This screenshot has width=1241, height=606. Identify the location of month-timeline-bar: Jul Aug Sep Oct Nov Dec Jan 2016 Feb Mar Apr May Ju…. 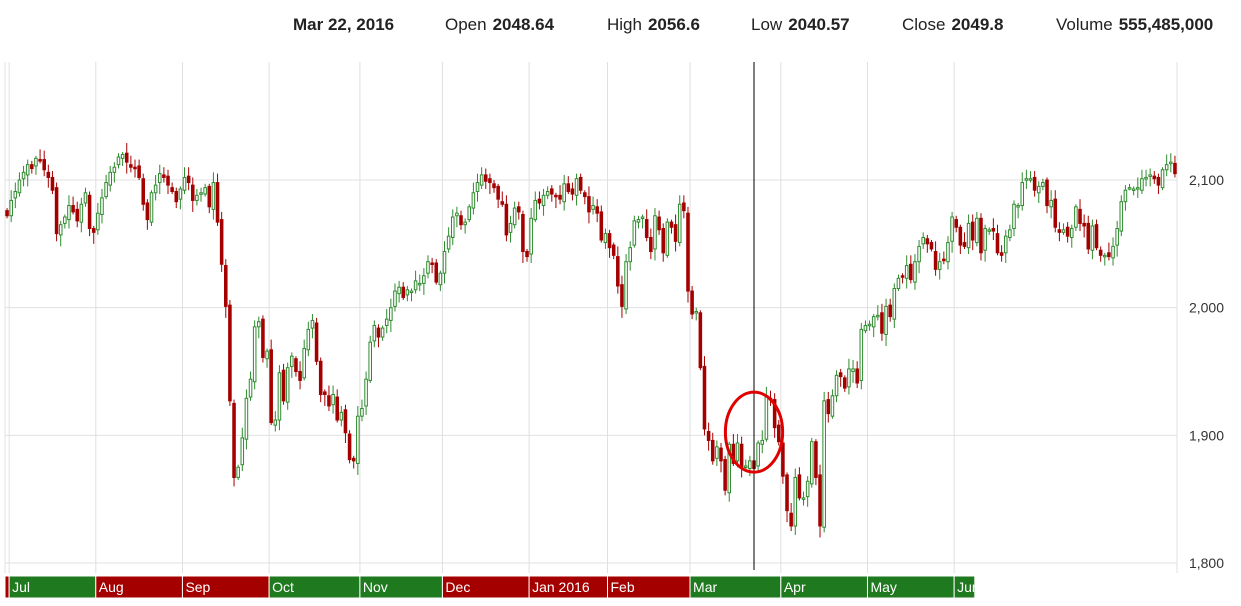
(492, 587).